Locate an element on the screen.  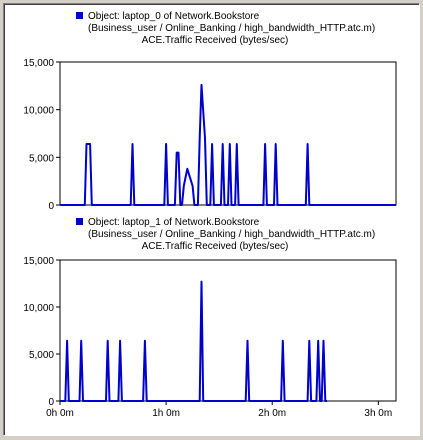
legend-line1-laptop-0: Object: laptop_0 of Network.Bookstore is located at coordinates (174, 16).